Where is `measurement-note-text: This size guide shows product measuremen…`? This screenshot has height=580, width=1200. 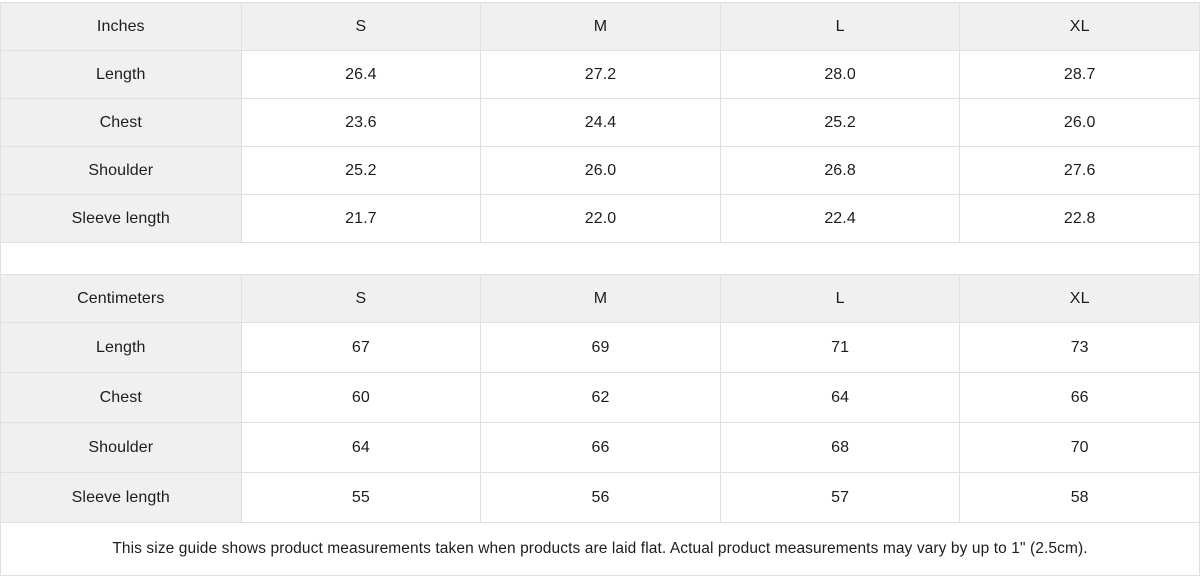 measurement-note-text: This size guide shows product measuremen… is located at coordinates (600, 548).